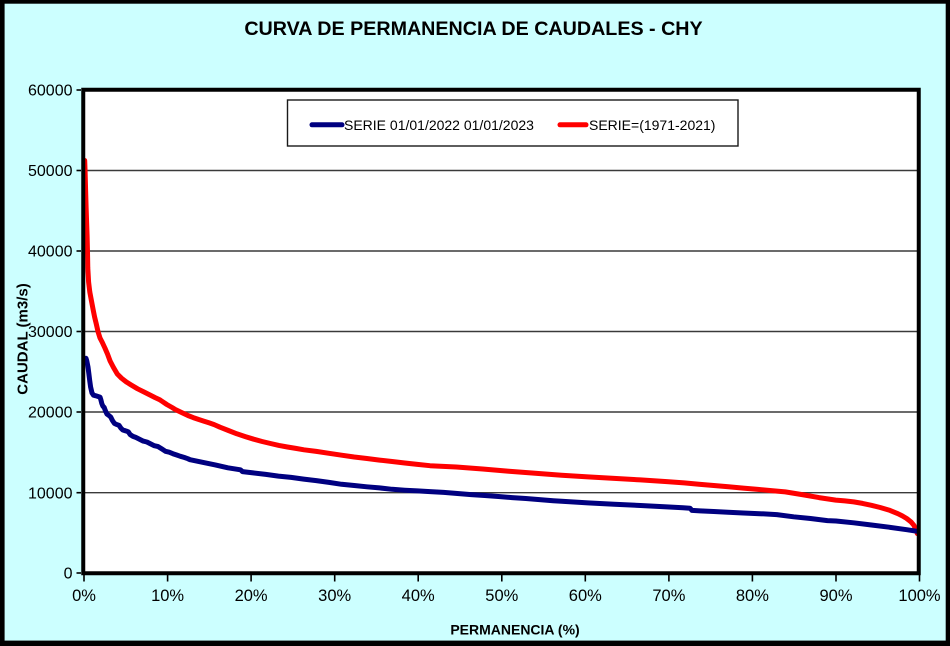 The width and height of the screenshot is (950, 646). I want to click on svg-text: SERIE 01/01/2022 01/01/2023, so click(439, 125).